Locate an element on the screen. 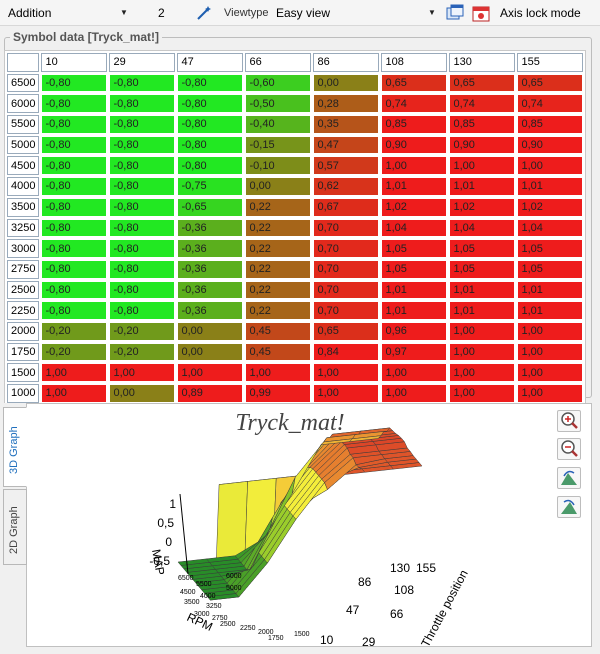 This screenshot has width=600, height=654. window-icon is located at coordinates (455, 13).